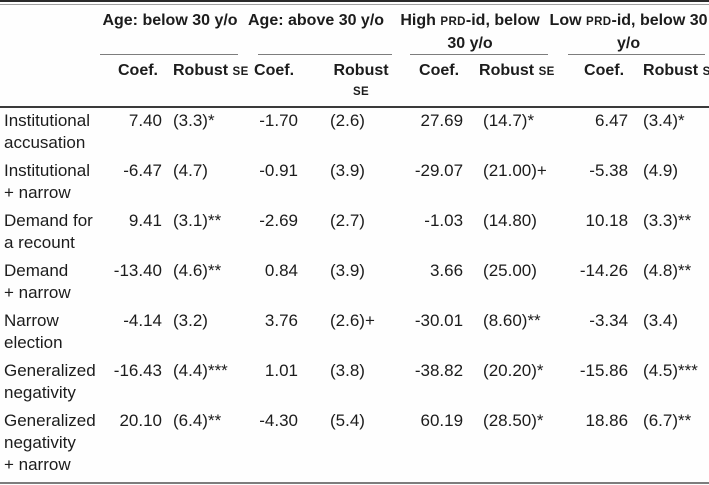 Image resolution: width=709 pixels, height=485 pixels. Describe the element at coordinates (347, 120) in the screenshot. I see `se-cell: (2.6)` at that location.